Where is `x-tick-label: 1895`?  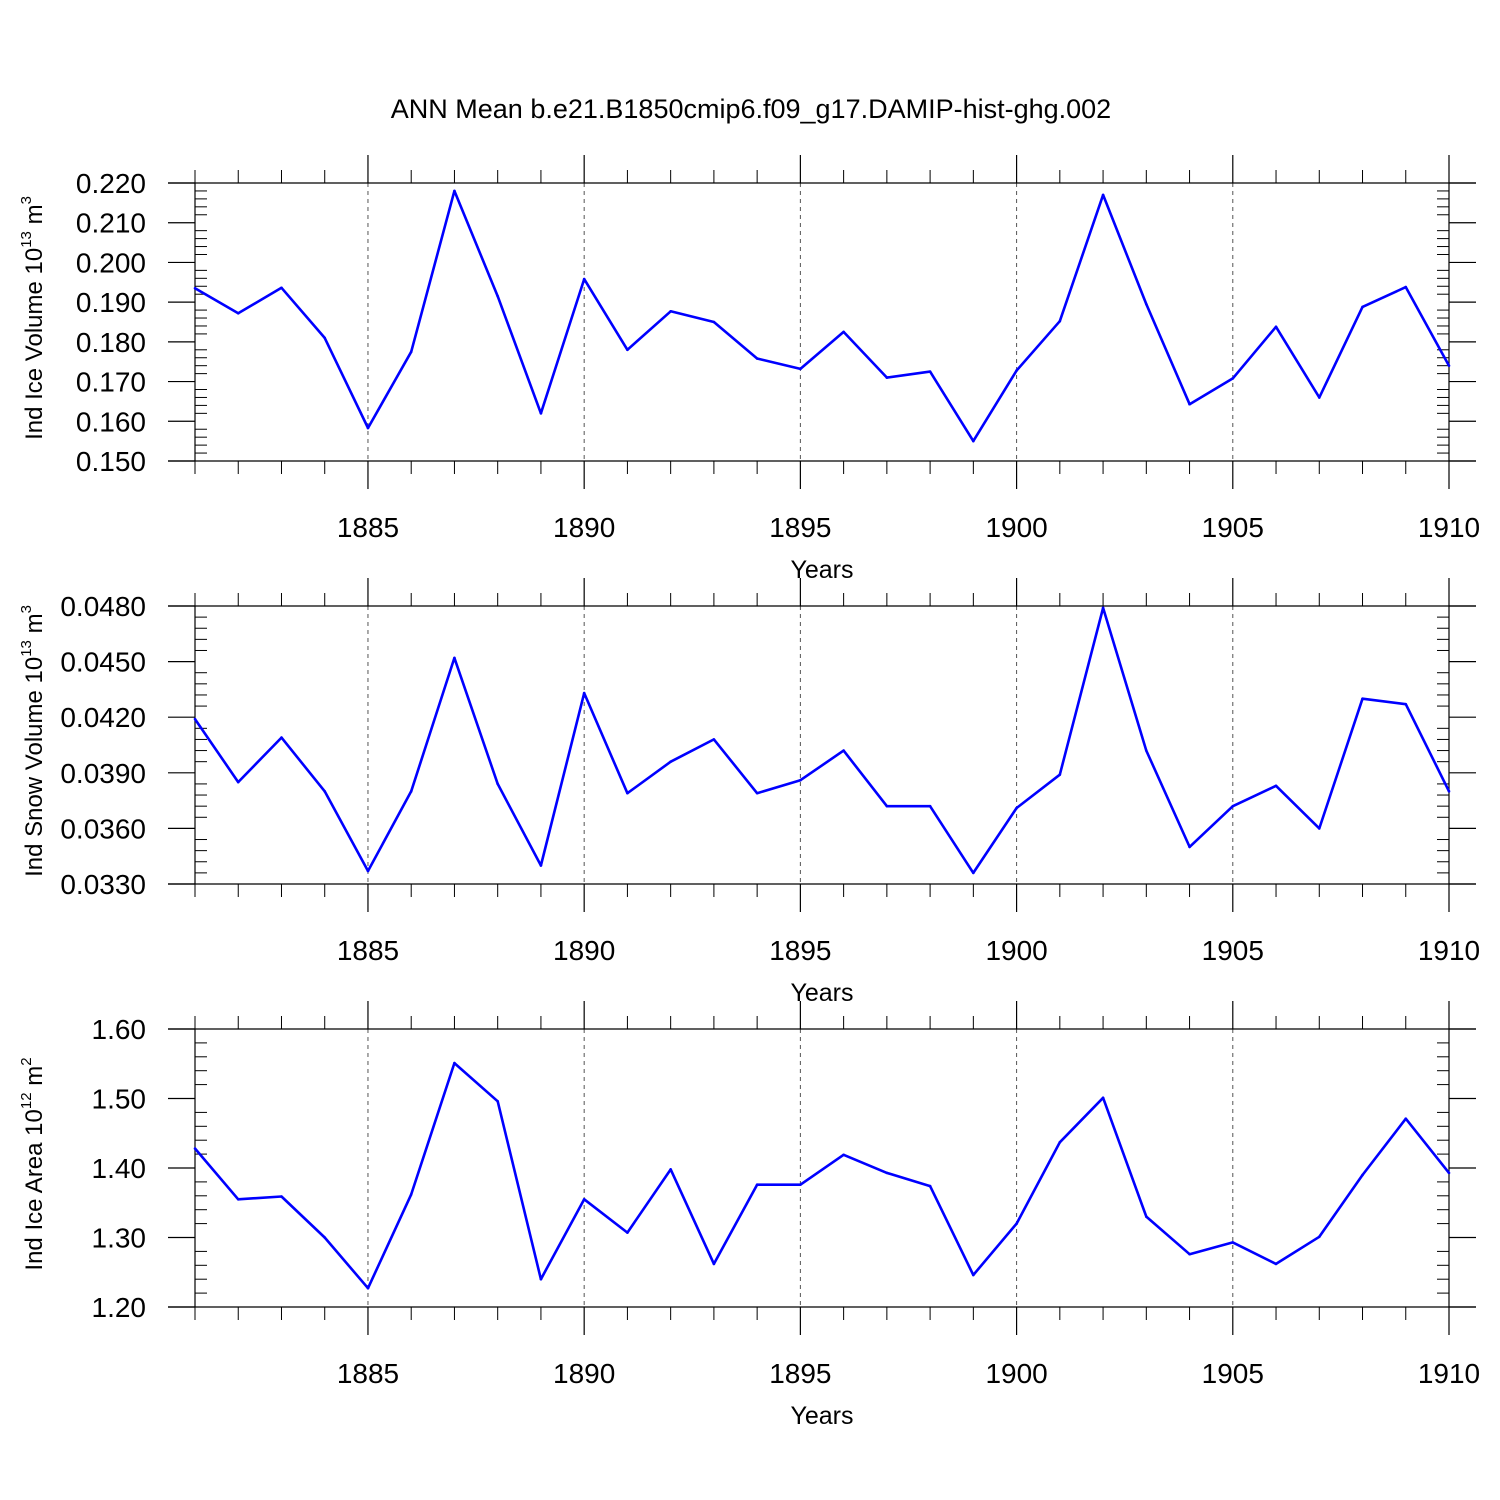 x-tick-label: 1895 is located at coordinates (800, 527).